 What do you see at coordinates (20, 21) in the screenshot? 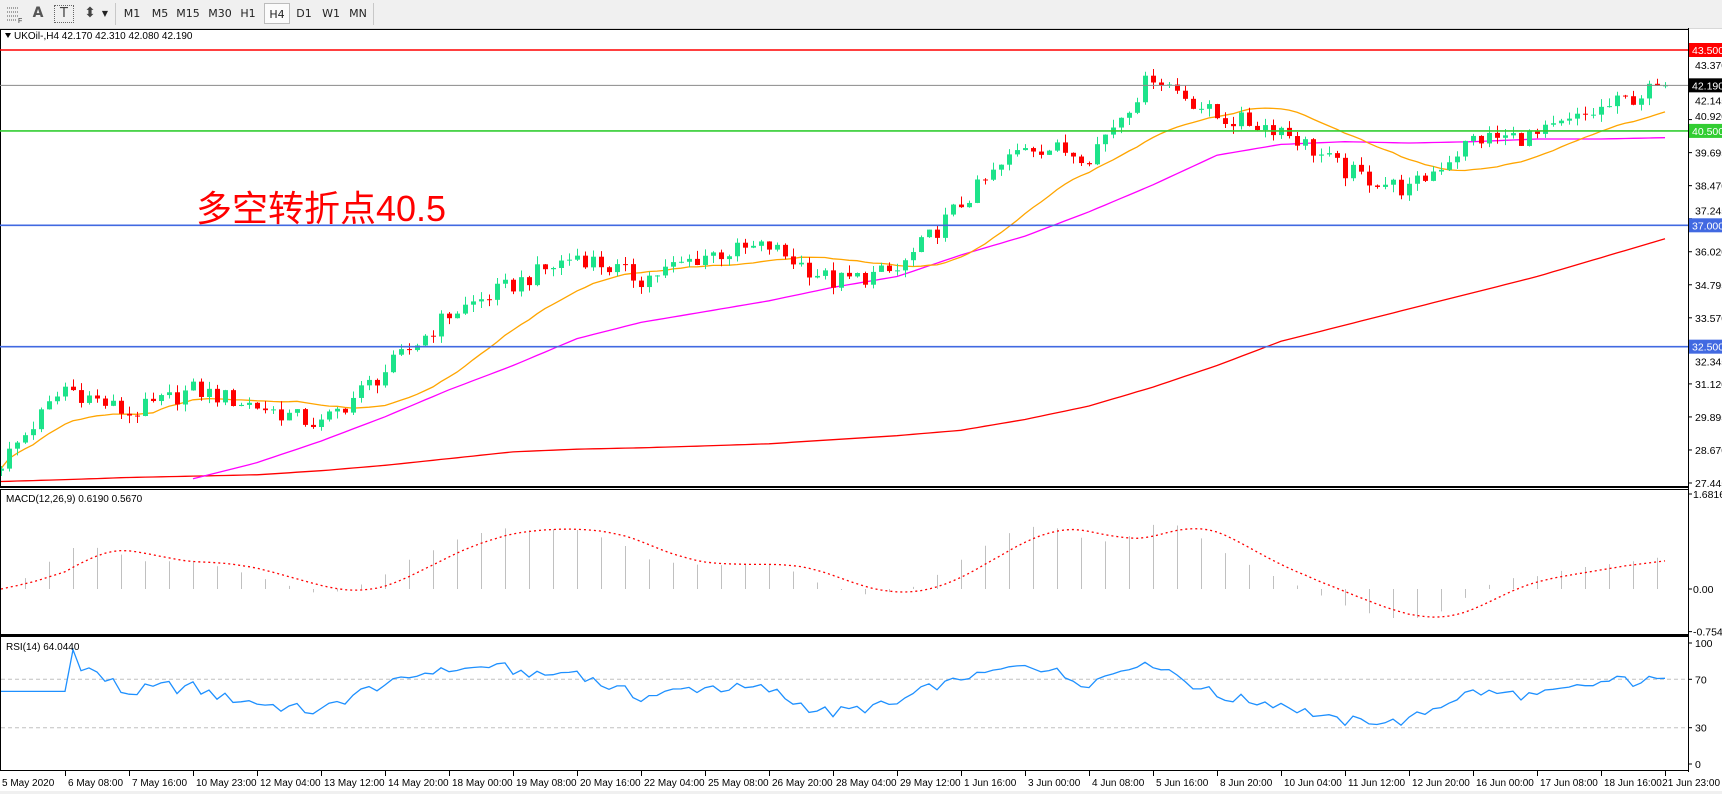
I see `svg-text: F` at bounding box center [20, 21].